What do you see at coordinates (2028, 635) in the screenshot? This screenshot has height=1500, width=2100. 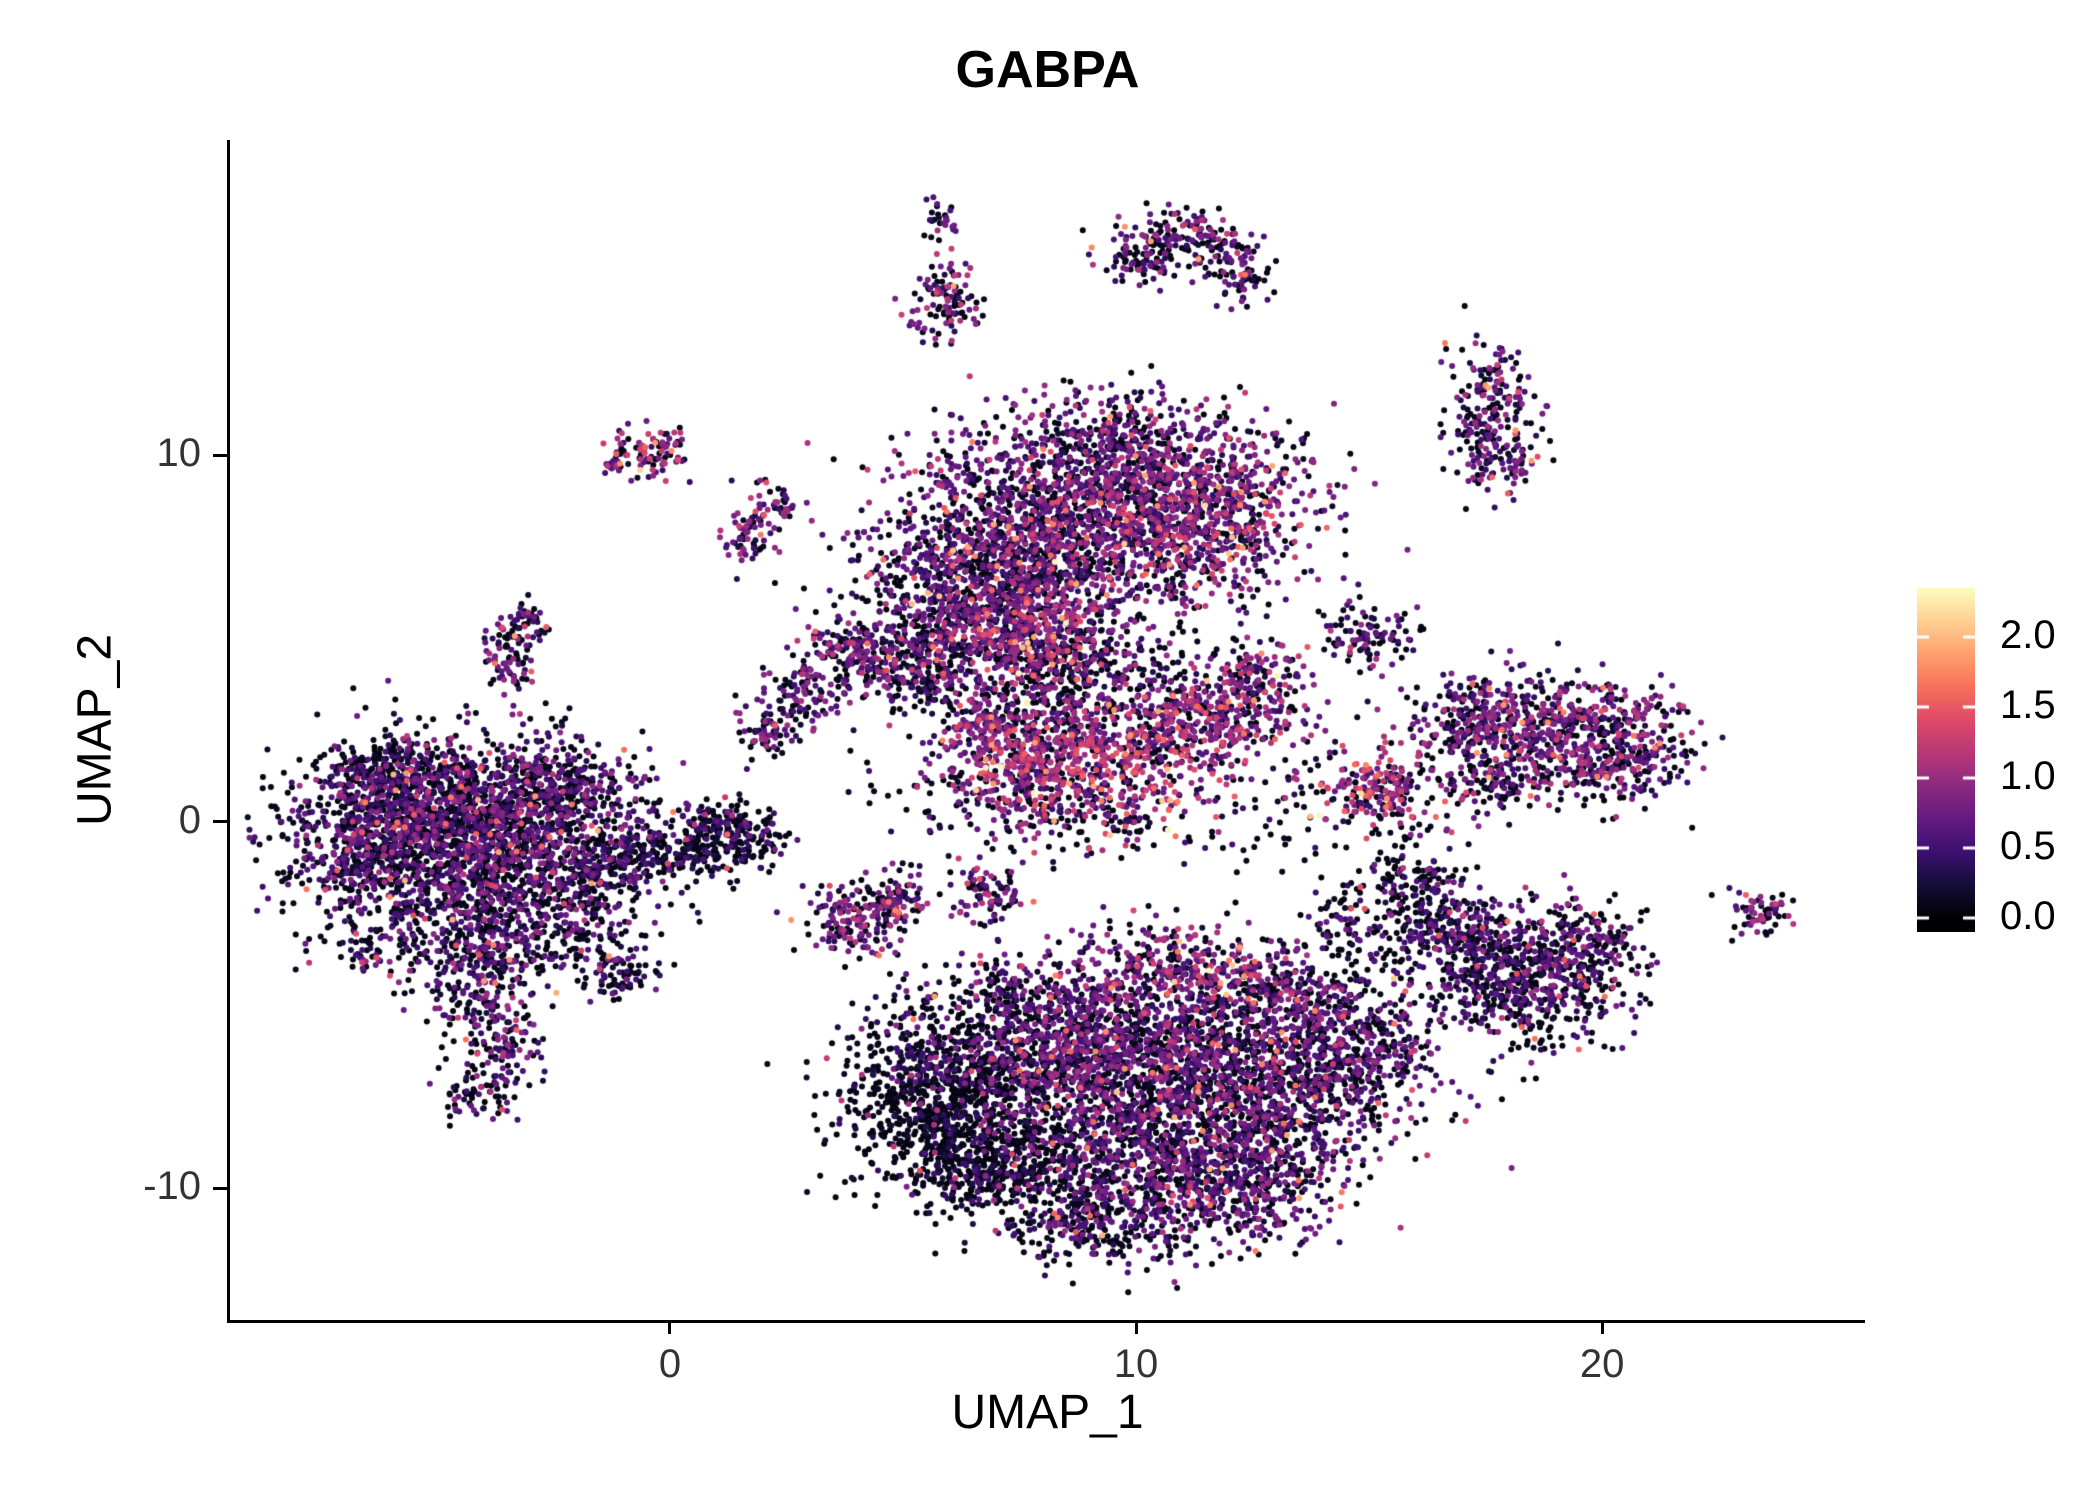 I see `colorbar-tick-label: 2.0` at bounding box center [2028, 635].